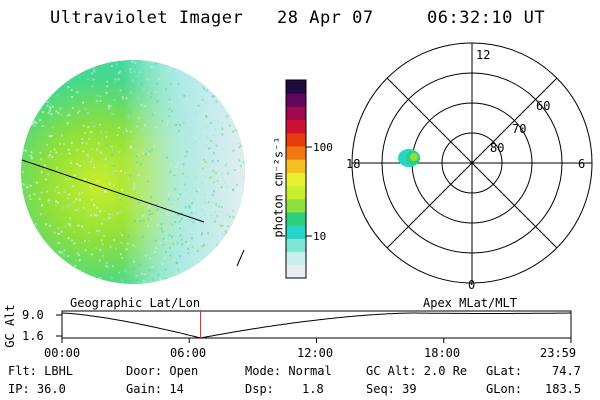  I want to click on colorbar-step, so click(296, 126).